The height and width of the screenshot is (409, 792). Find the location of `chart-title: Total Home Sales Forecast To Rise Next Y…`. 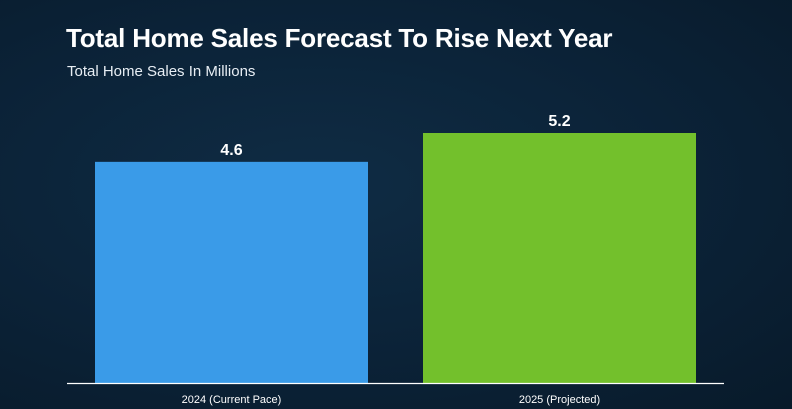

chart-title: Total Home Sales Forecast To Rise Next Y… is located at coordinates (339, 38).